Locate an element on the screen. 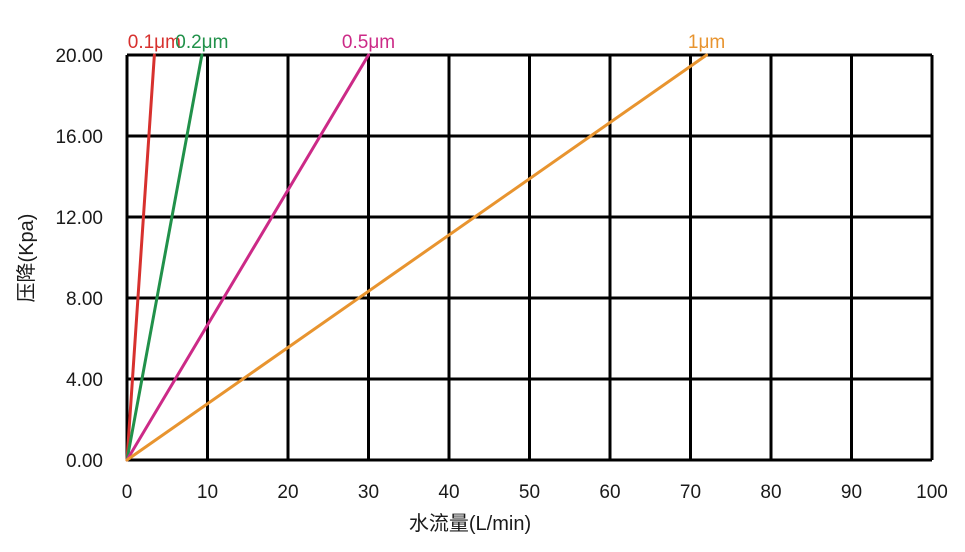 This screenshot has width=965, height=552. y-axis-title: 压降(Kpa) is located at coordinates (26, 258).